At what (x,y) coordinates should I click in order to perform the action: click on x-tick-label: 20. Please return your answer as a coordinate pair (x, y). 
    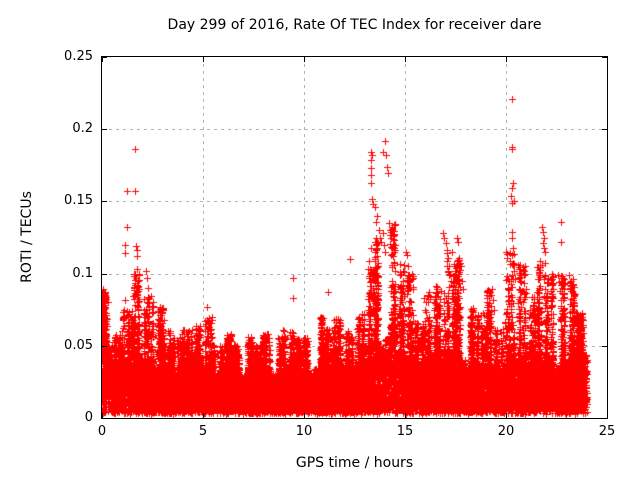
    Looking at the image, I should click on (506, 431).